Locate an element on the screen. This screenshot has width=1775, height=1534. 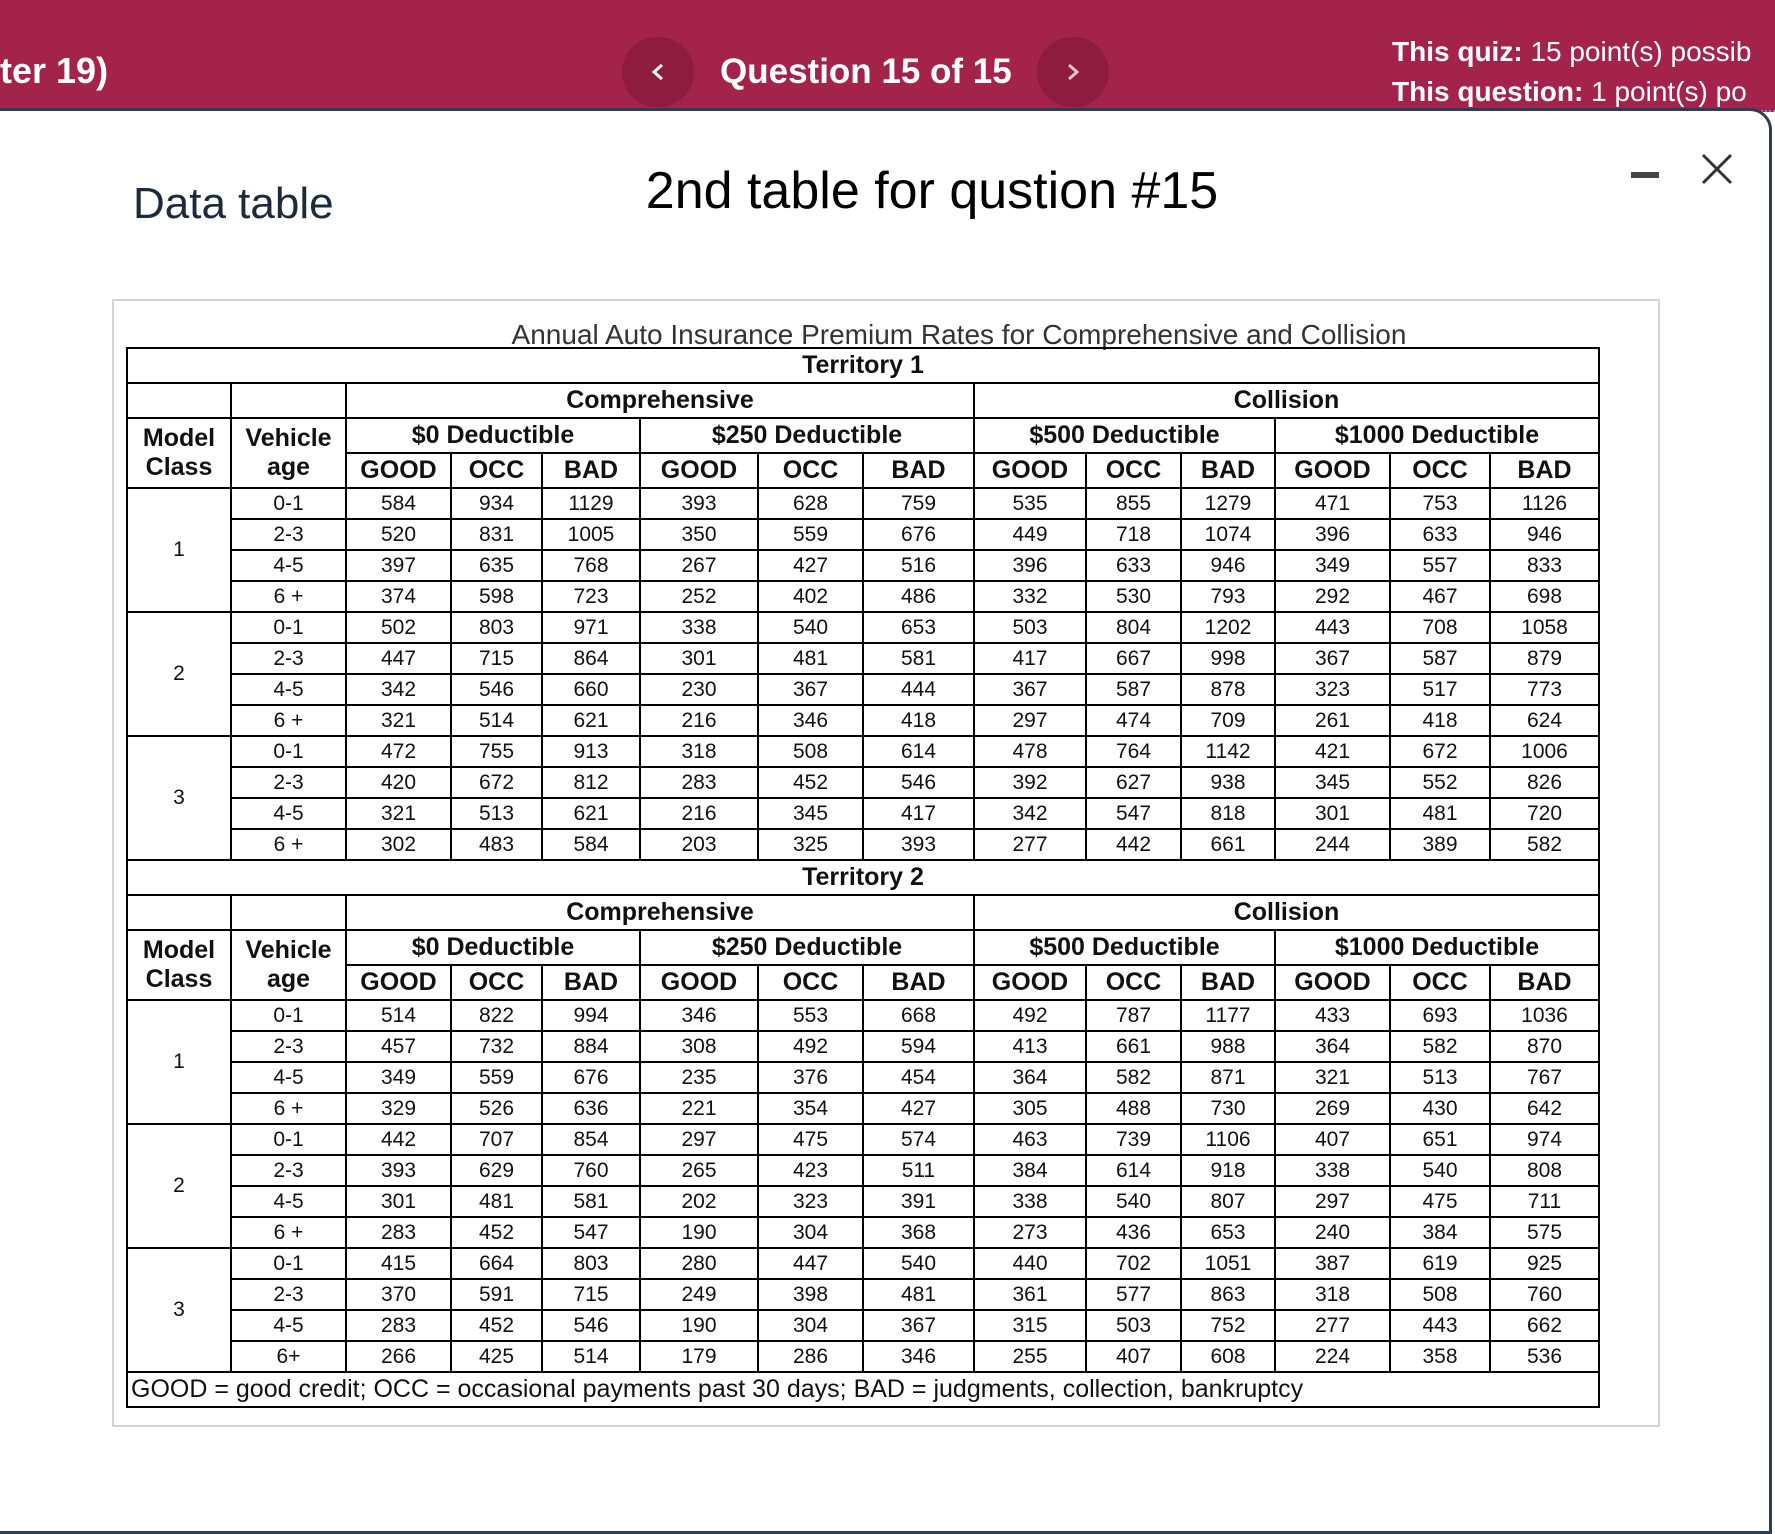
table-row: 6 +302 483 584 203 325 393 277 442 661 244 389 582 is located at coordinates (863, 844).